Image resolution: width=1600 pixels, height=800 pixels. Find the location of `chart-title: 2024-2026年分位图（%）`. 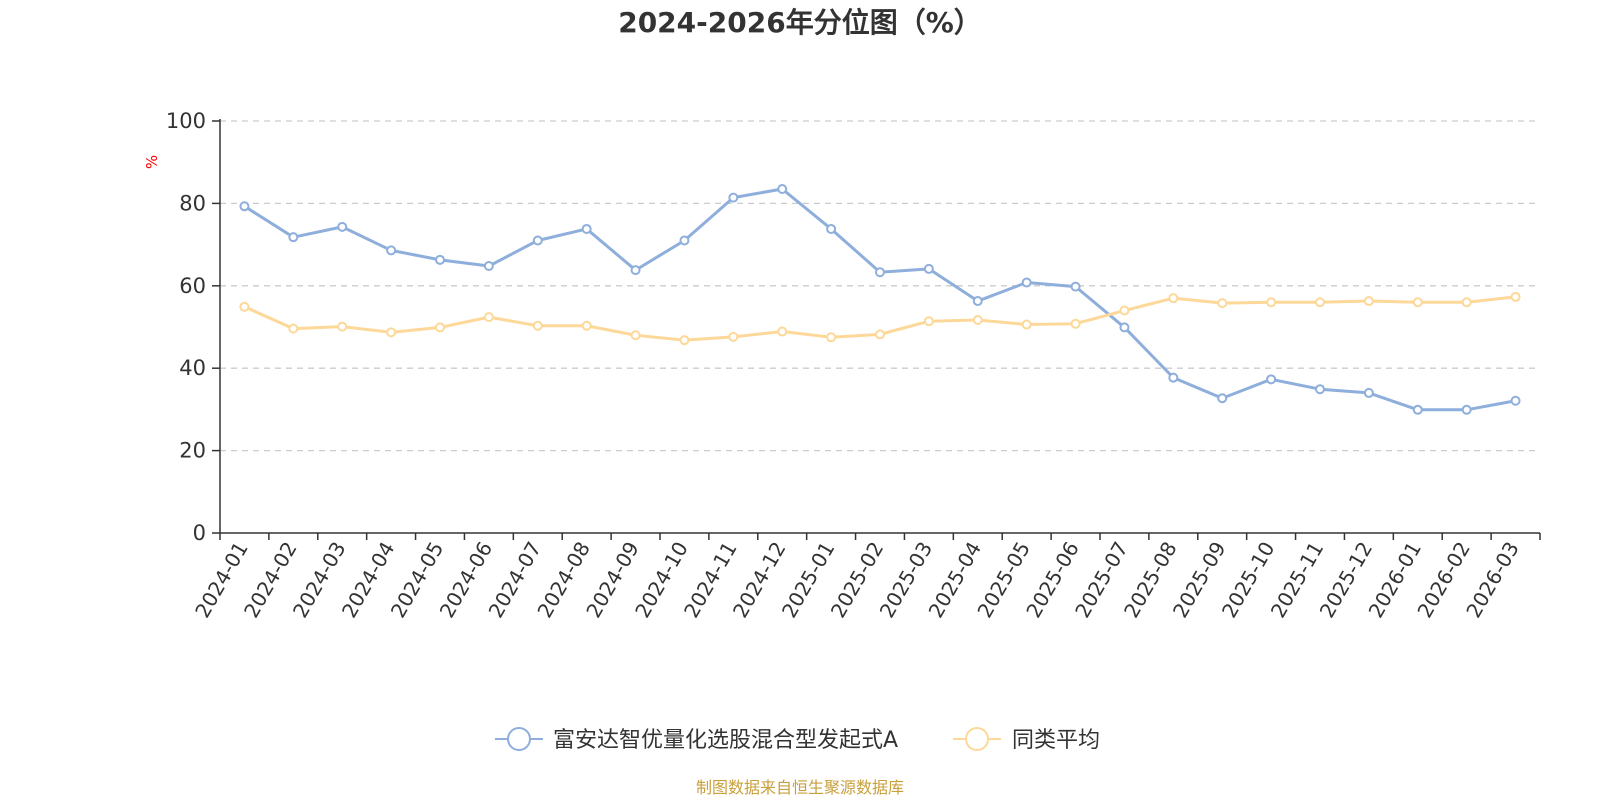

chart-title: 2024-2026年分位图（%） is located at coordinates (800, 22).